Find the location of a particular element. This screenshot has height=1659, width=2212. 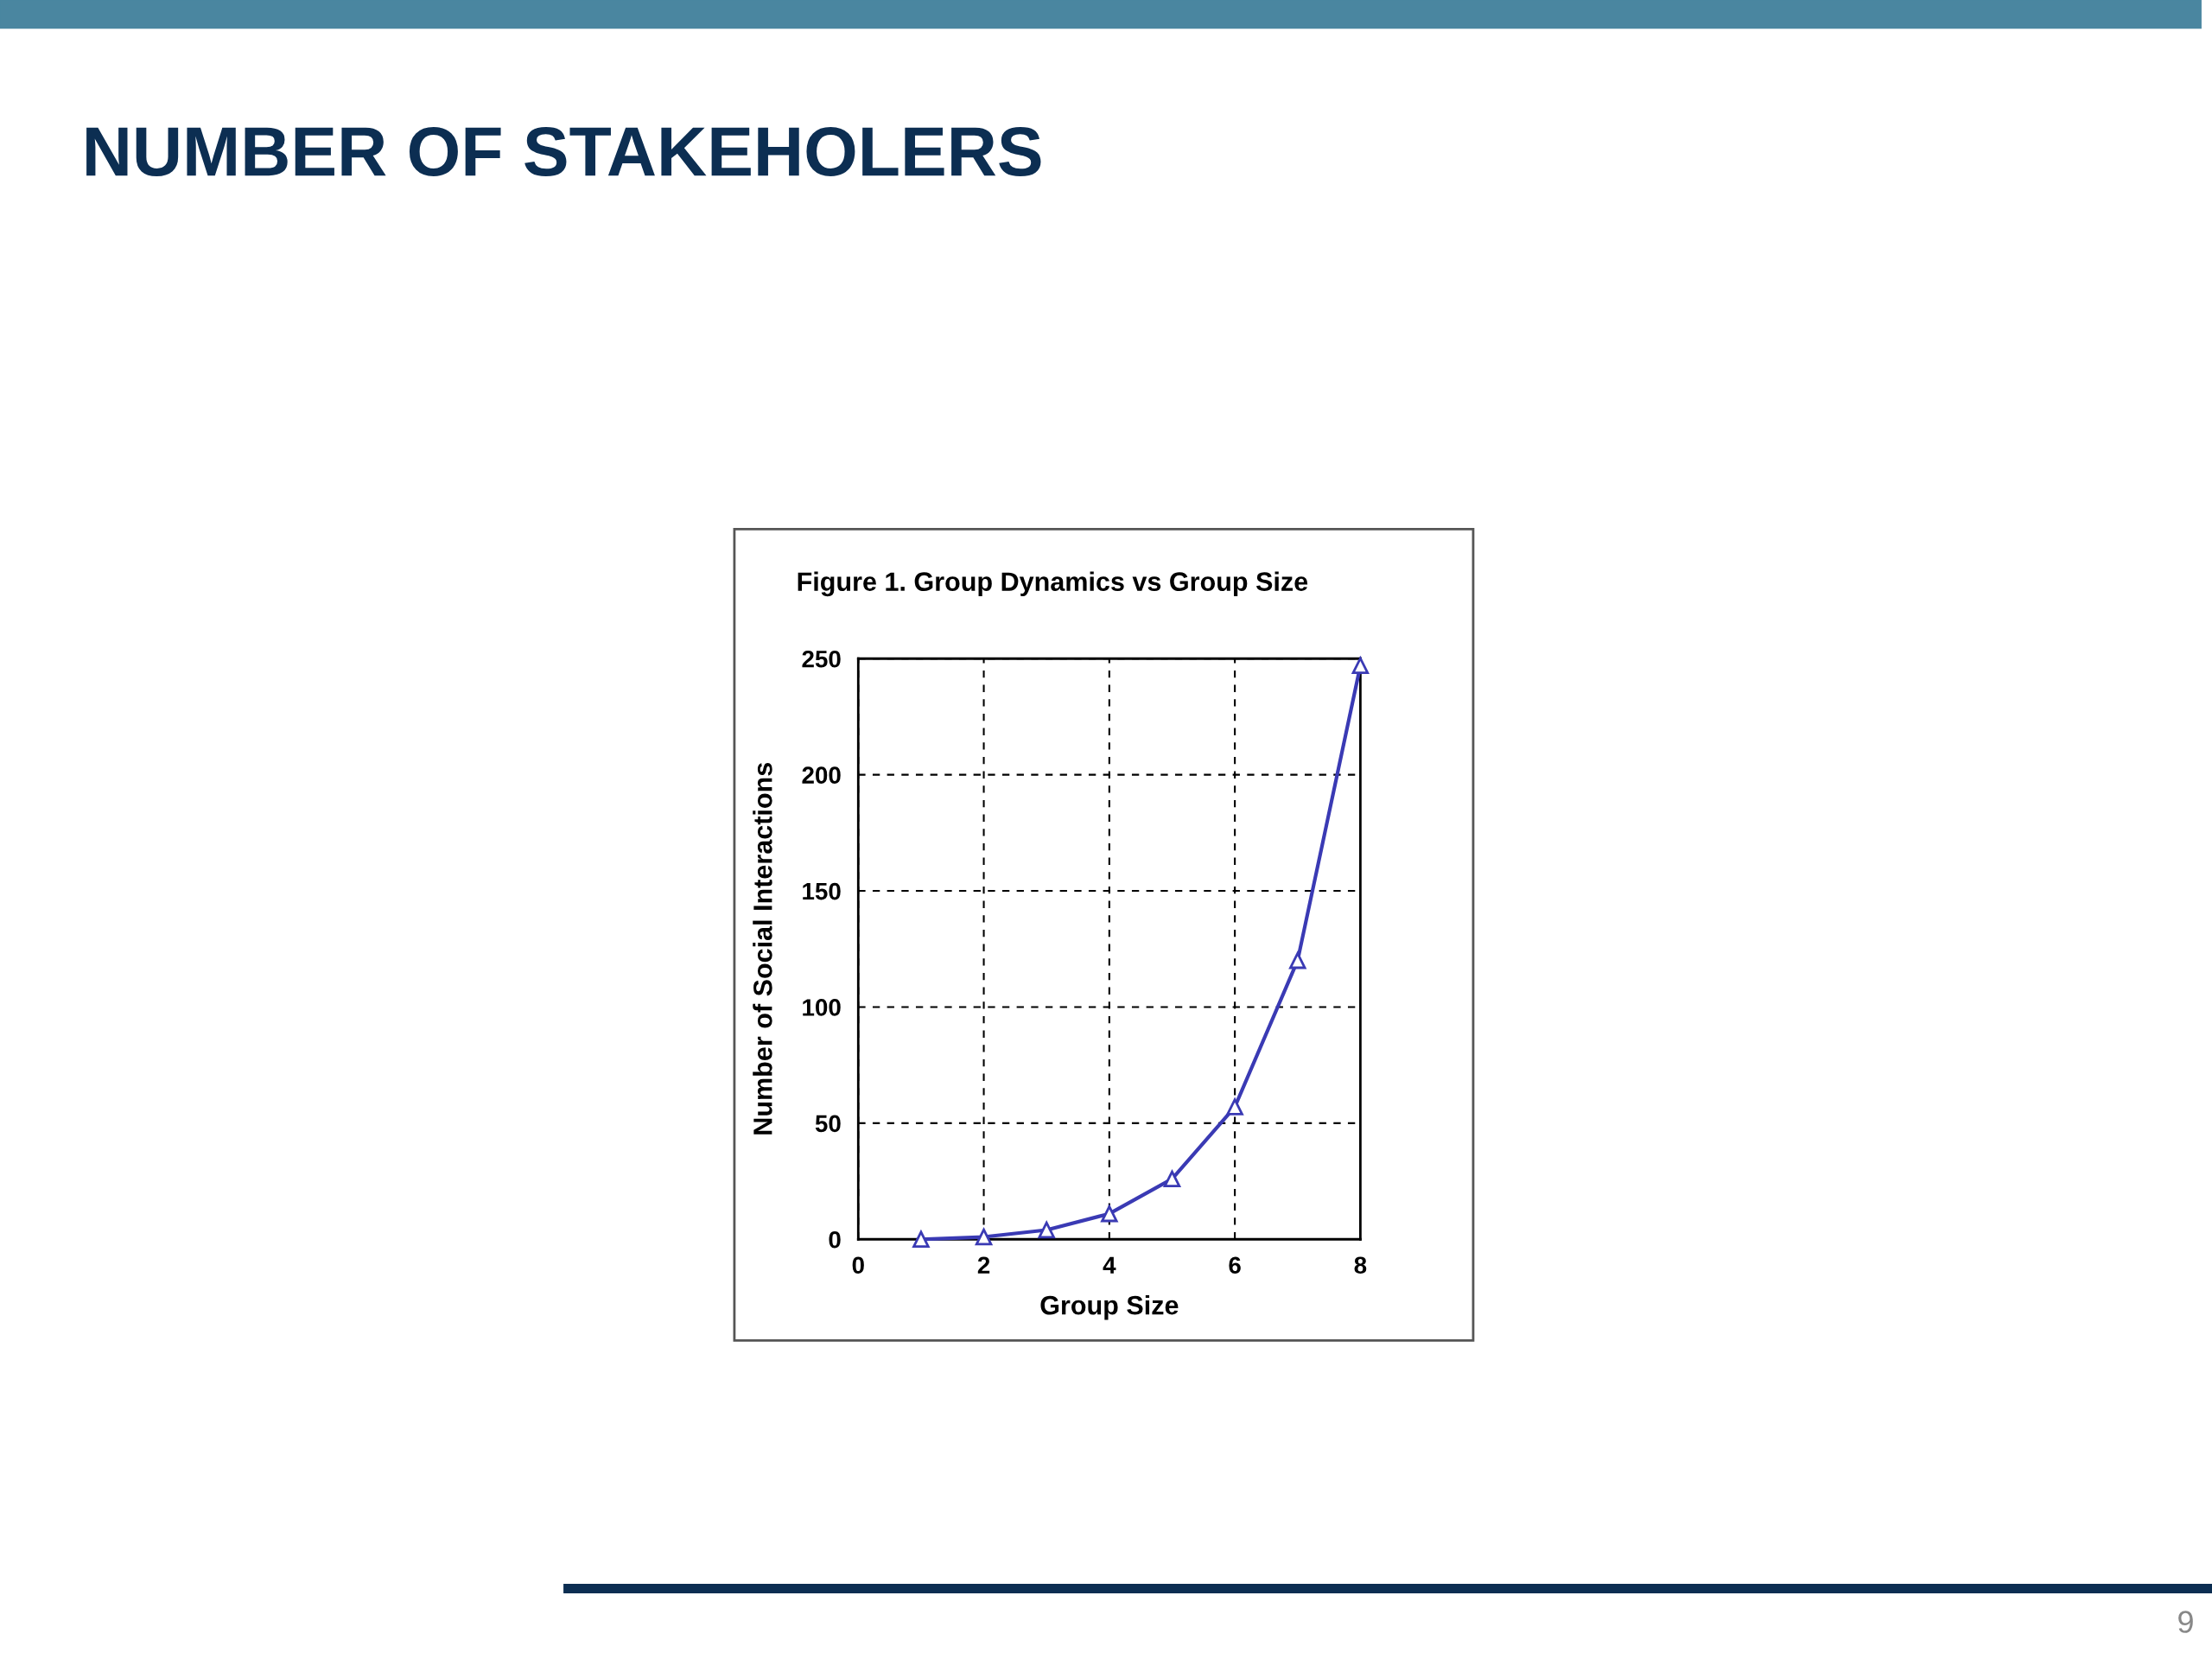

x-tick-label: 8 is located at coordinates (1360, 1265).